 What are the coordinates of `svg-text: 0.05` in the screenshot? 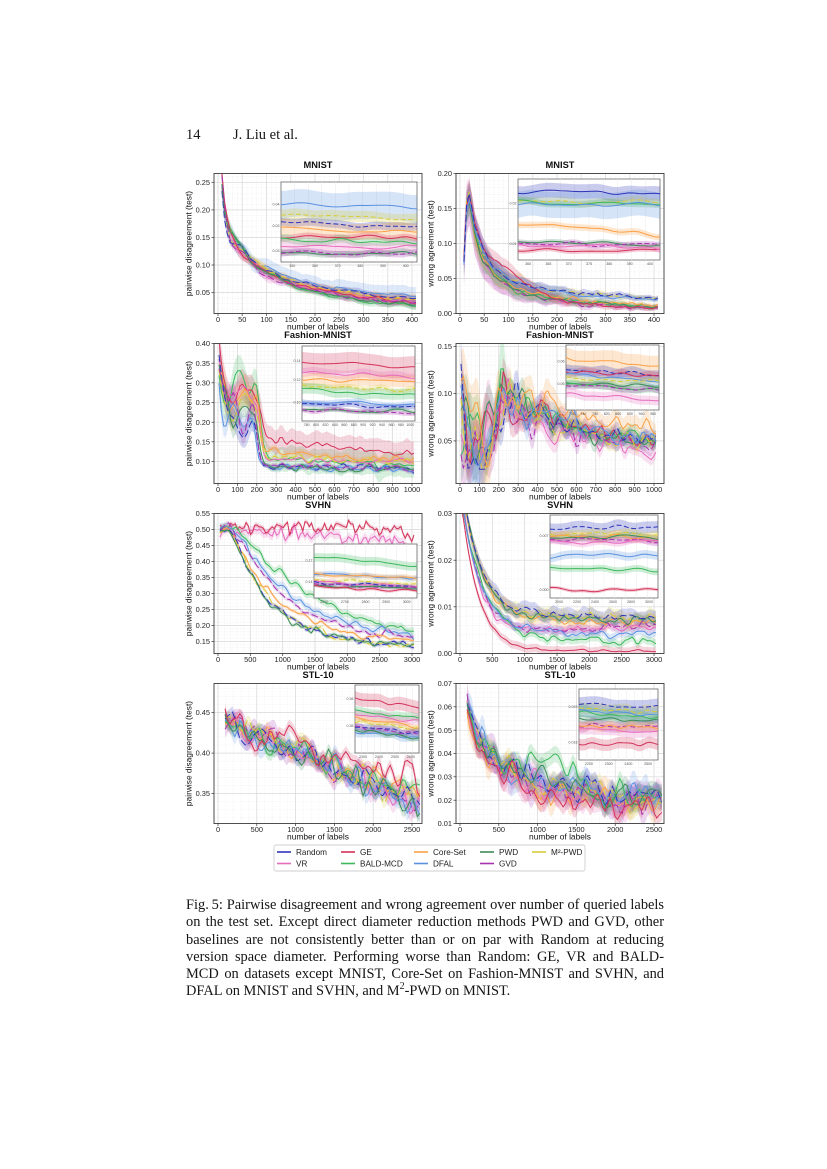 It's located at (445, 441).